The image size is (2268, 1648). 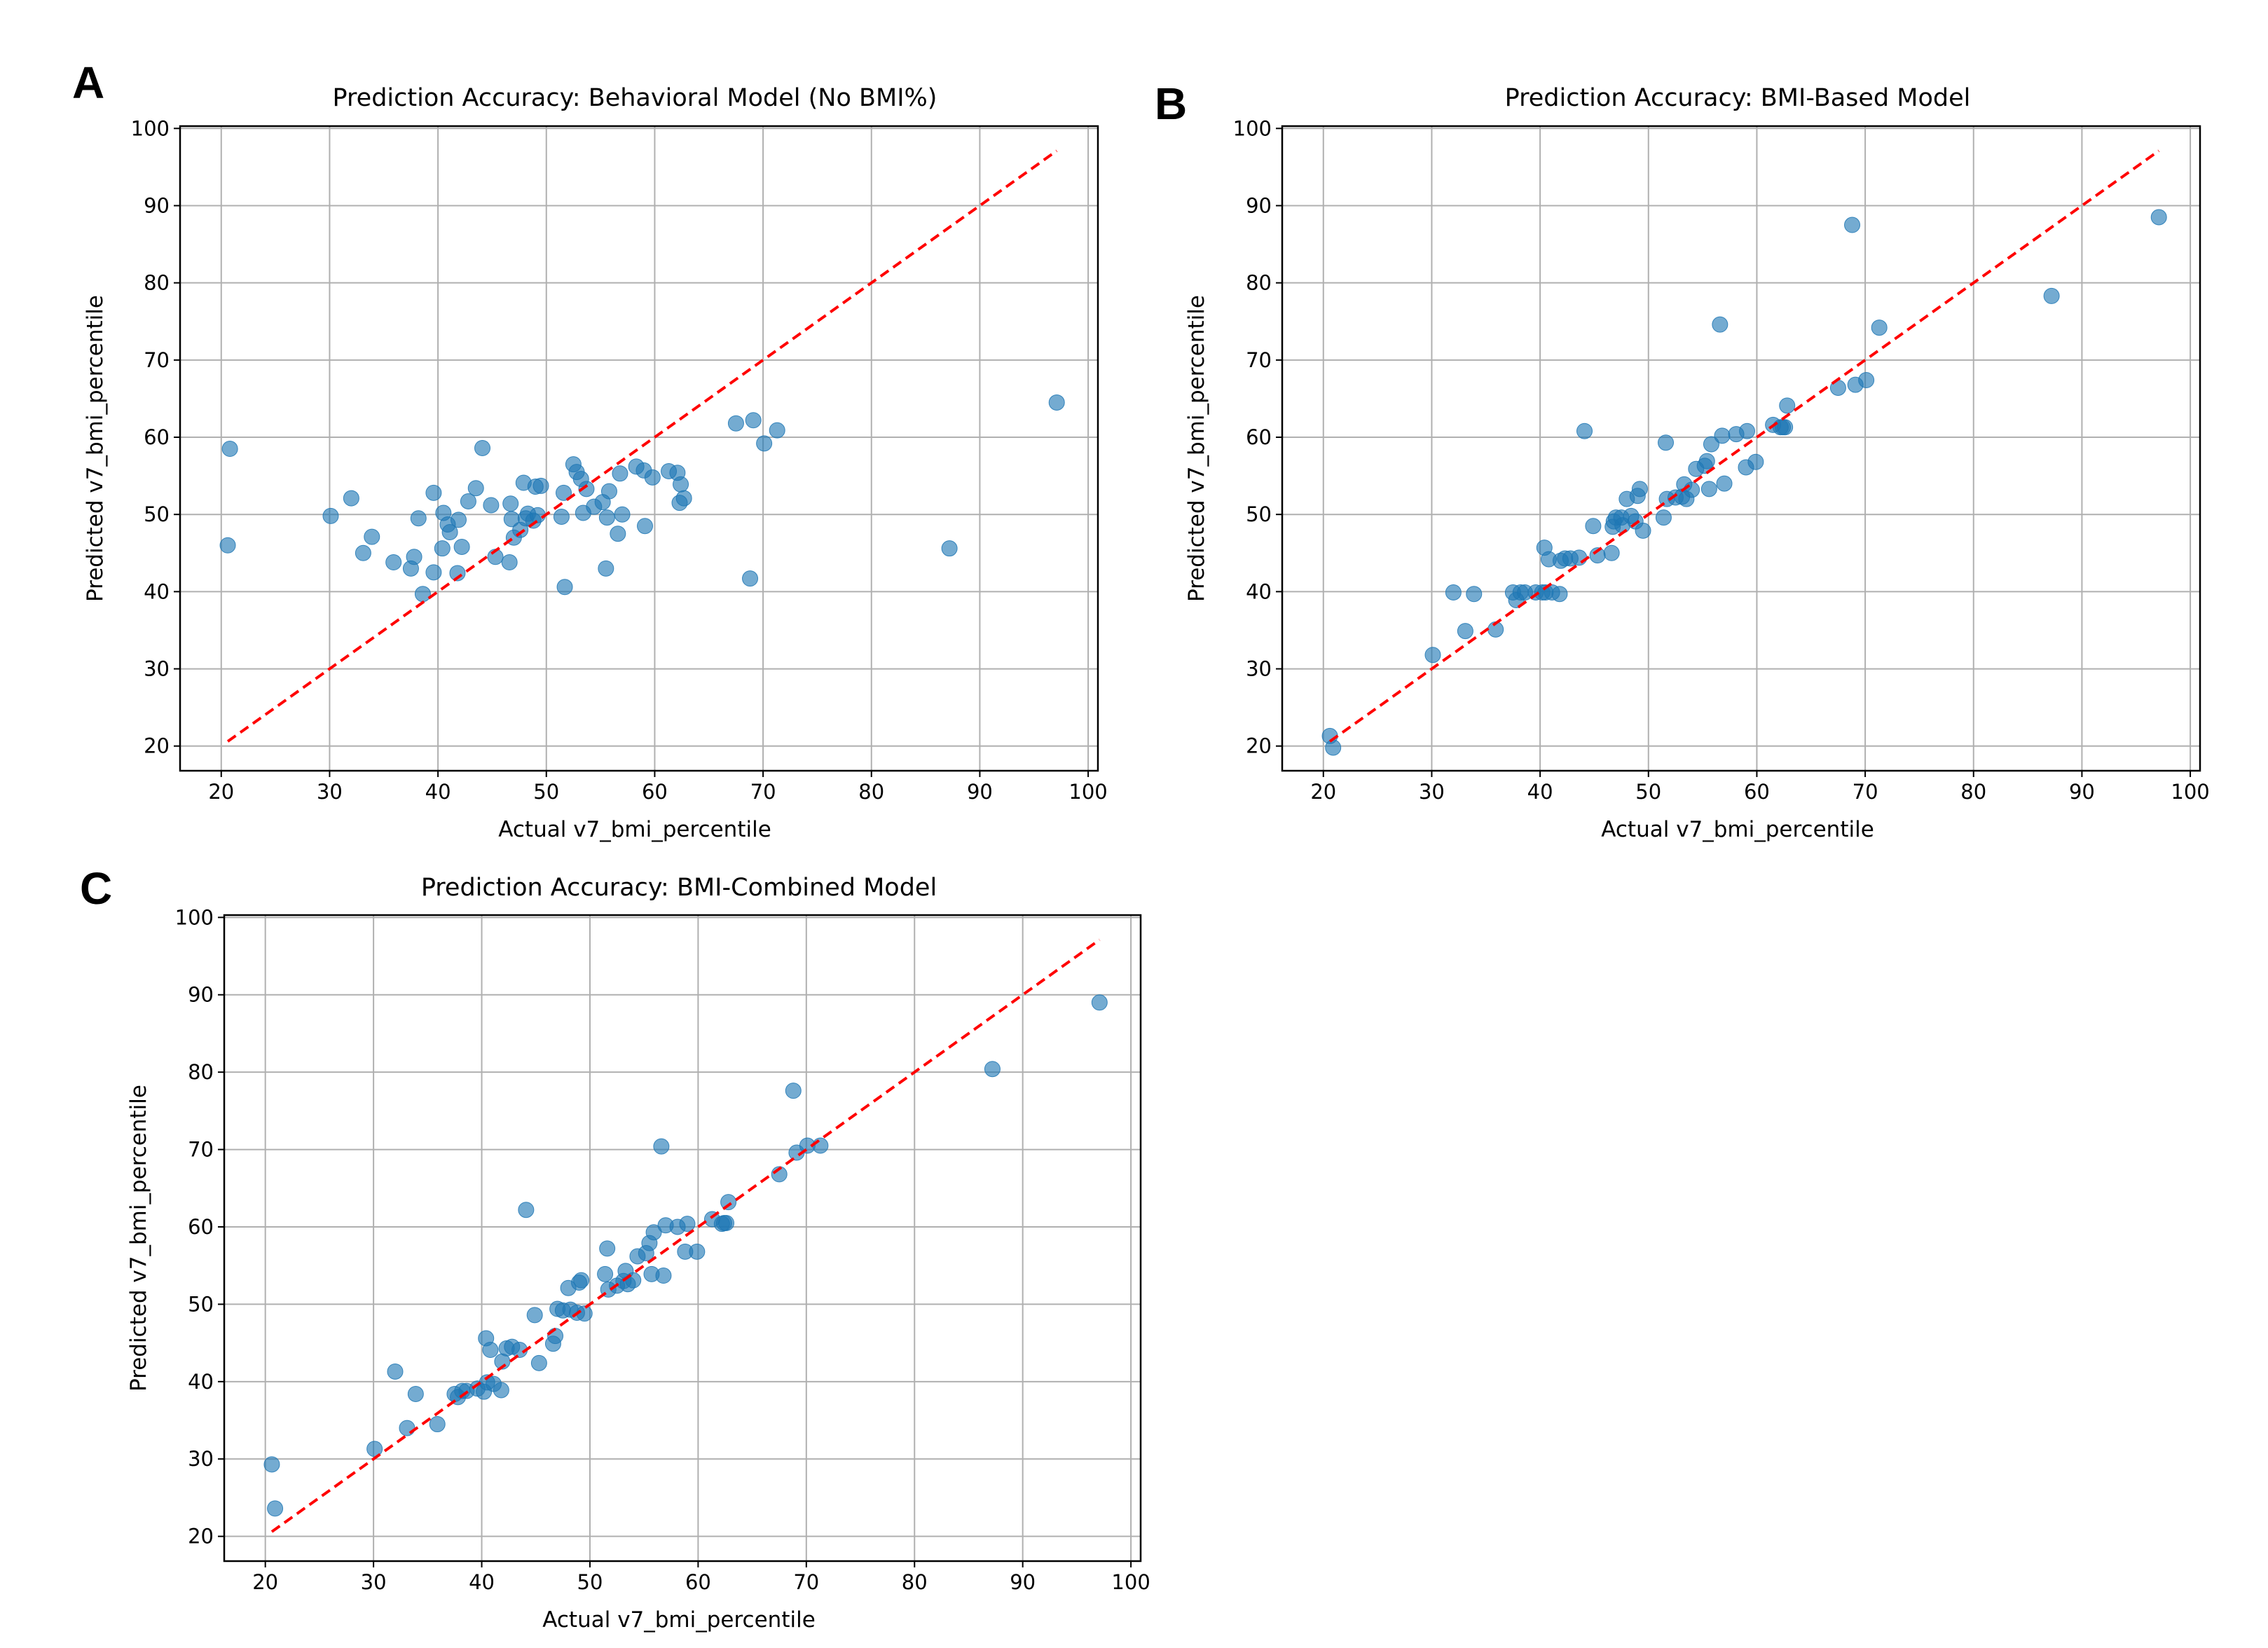 What do you see at coordinates (1737, 829) in the screenshot?
I see `x-axis-label-b: Actual v7_bmi_percentile` at bounding box center [1737, 829].